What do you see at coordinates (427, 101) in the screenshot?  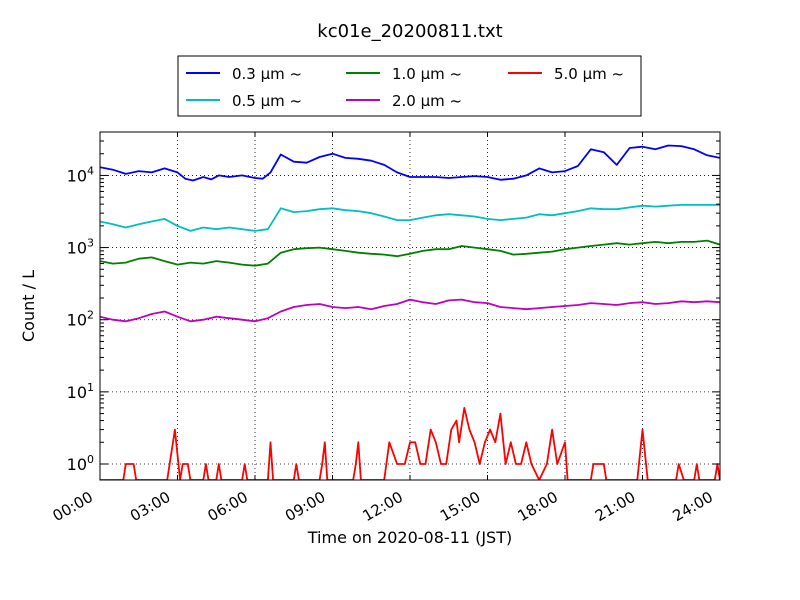 I see `legend-label: 2.0 μm ~` at bounding box center [427, 101].